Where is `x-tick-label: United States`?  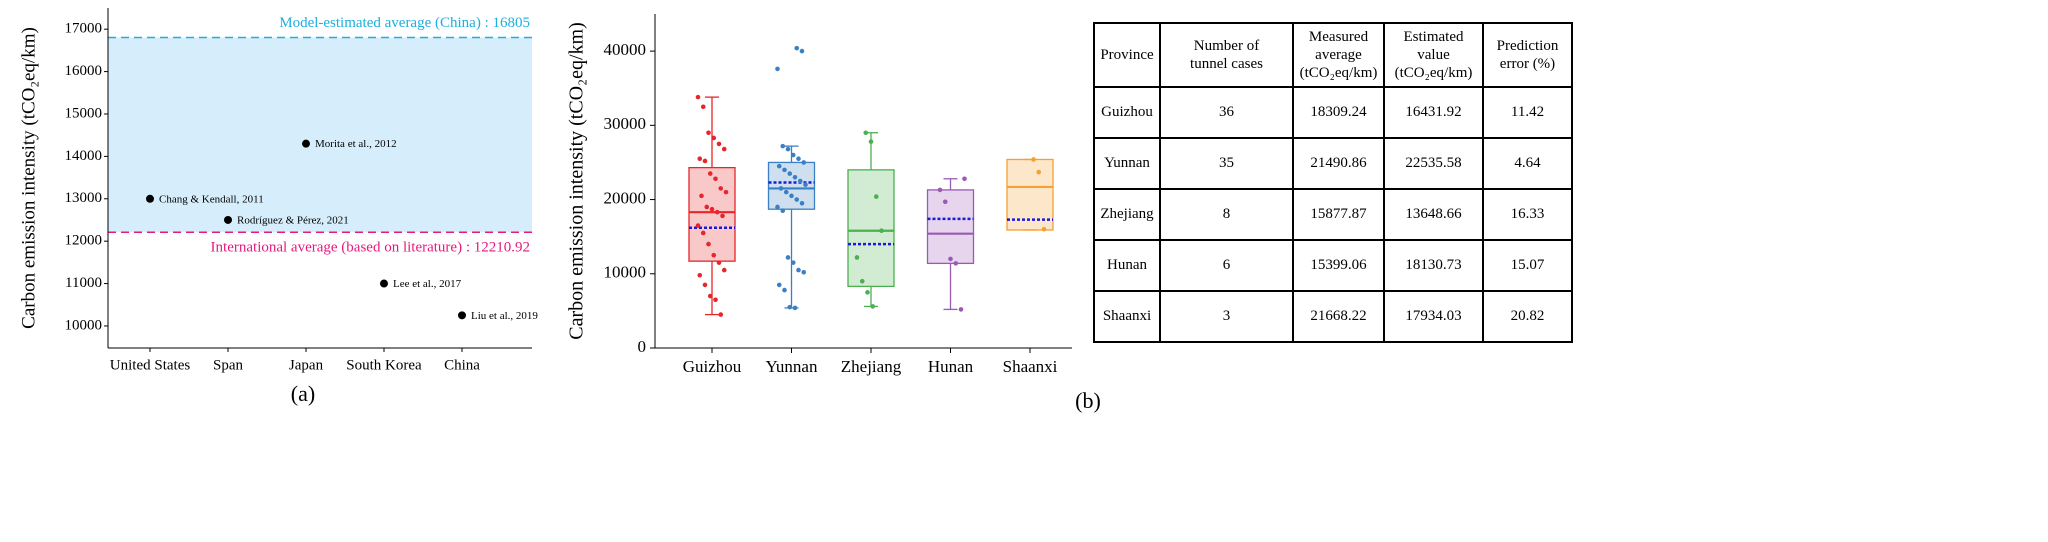
x-tick-label: United States is located at coordinates (150, 365).